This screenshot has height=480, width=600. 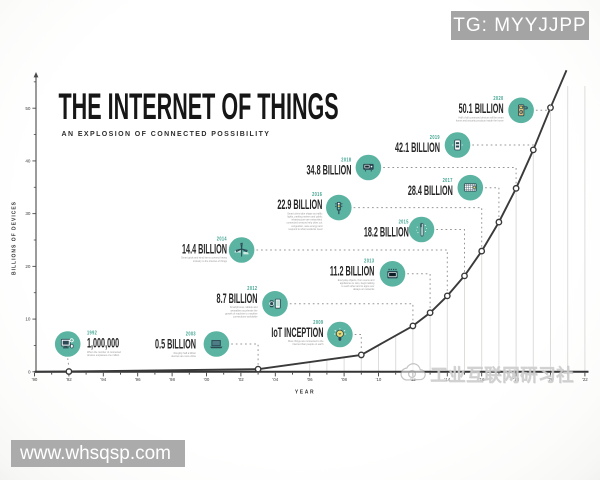 What do you see at coordinates (244, 307) in the screenshot?
I see `milestone-caption-2012-line1: Smartphones, tablets and` at bounding box center [244, 307].